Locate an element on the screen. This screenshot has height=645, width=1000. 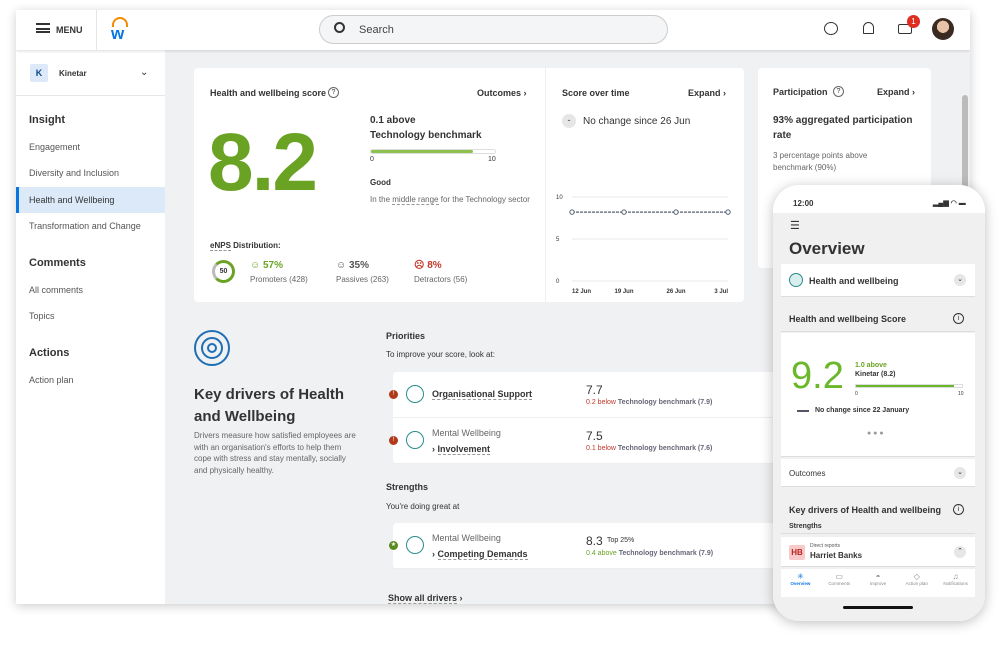
strengths-sub: You're doing great at is located at coordinates (423, 506).